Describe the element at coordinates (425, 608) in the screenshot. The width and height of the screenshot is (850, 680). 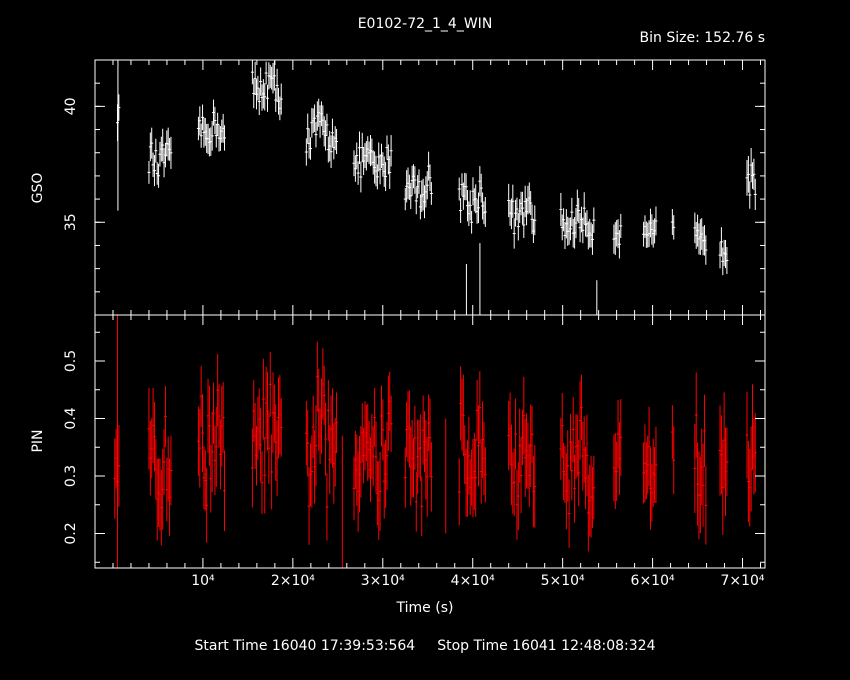
I see `time-axis-label: Time (s)` at that location.